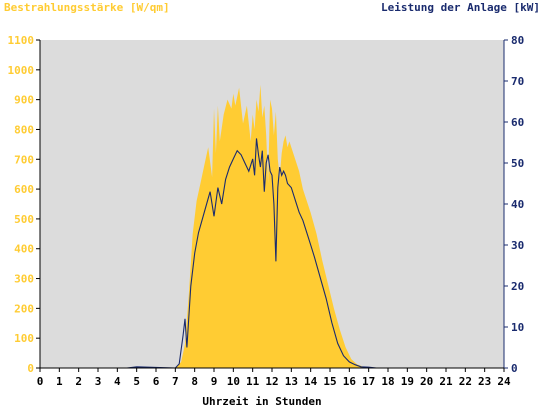  What do you see at coordinates (30, 368) in the screenshot?
I see `left-tick-label: 0` at bounding box center [30, 368].